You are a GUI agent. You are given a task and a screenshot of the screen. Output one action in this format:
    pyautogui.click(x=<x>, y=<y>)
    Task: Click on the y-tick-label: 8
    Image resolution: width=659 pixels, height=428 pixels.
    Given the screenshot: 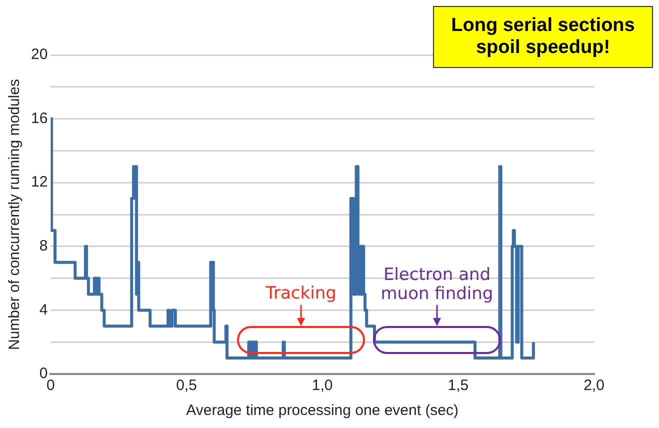 What is the action you would take?
    pyautogui.click(x=43, y=246)
    